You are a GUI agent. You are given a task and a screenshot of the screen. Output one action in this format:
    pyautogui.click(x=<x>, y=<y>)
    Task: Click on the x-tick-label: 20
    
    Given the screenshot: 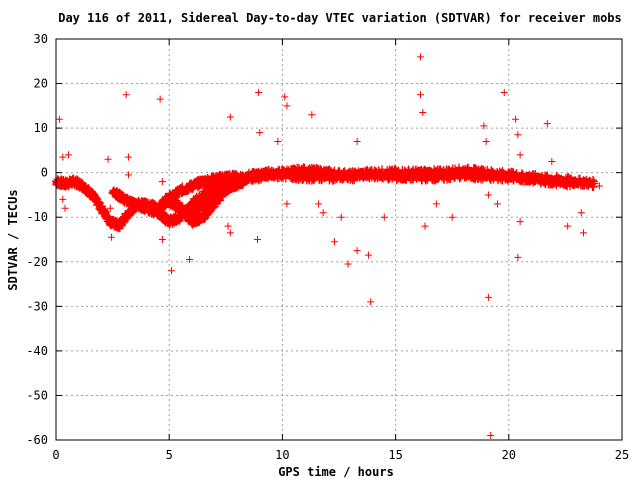 What is the action you would take?
    pyautogui.click(x=509, y=455)
    